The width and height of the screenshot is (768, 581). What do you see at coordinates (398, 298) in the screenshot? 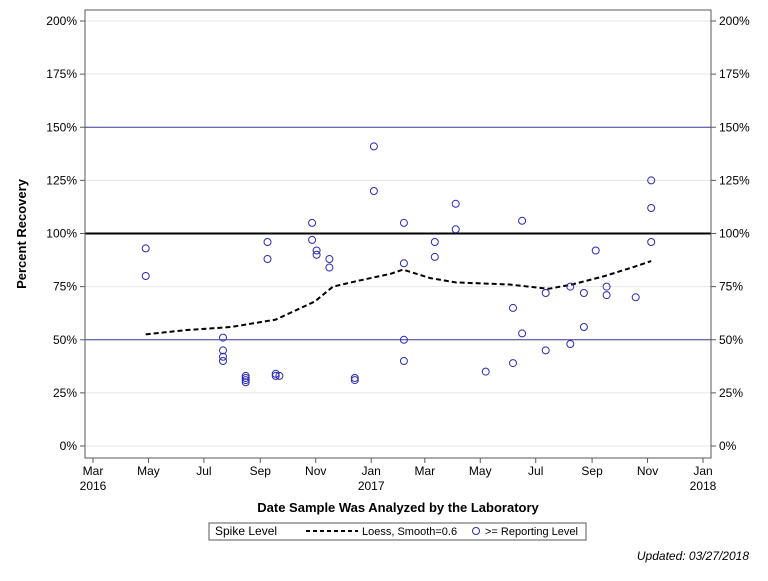
I see `loess-line` at bounding box center [398, 298].